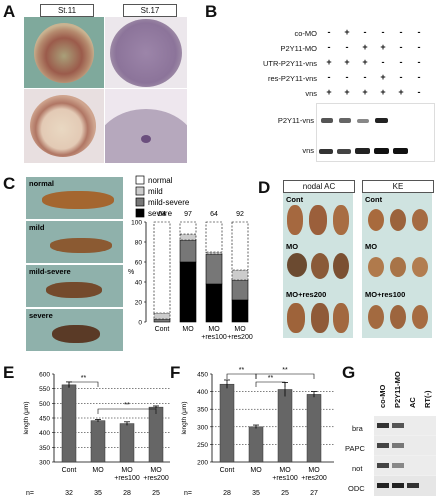 The image size is (439, 500). I want to click on x-tick-label: +res100, so click(214, 337).